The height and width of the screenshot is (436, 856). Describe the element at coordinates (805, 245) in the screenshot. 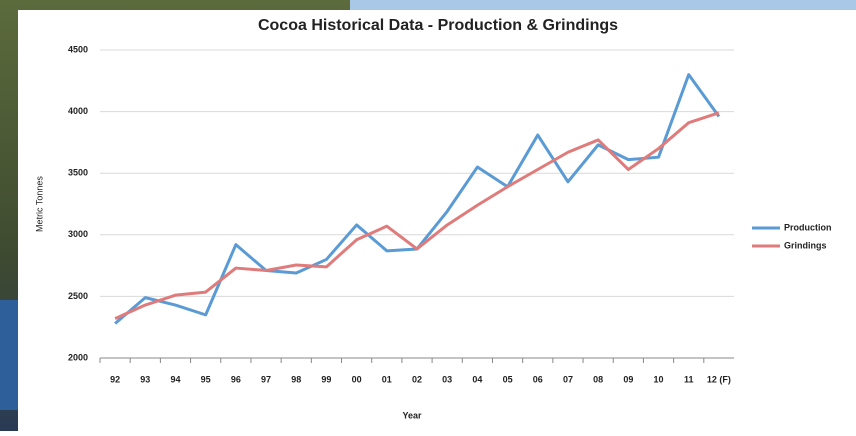

I see `legend-label: Grindings` at that location.